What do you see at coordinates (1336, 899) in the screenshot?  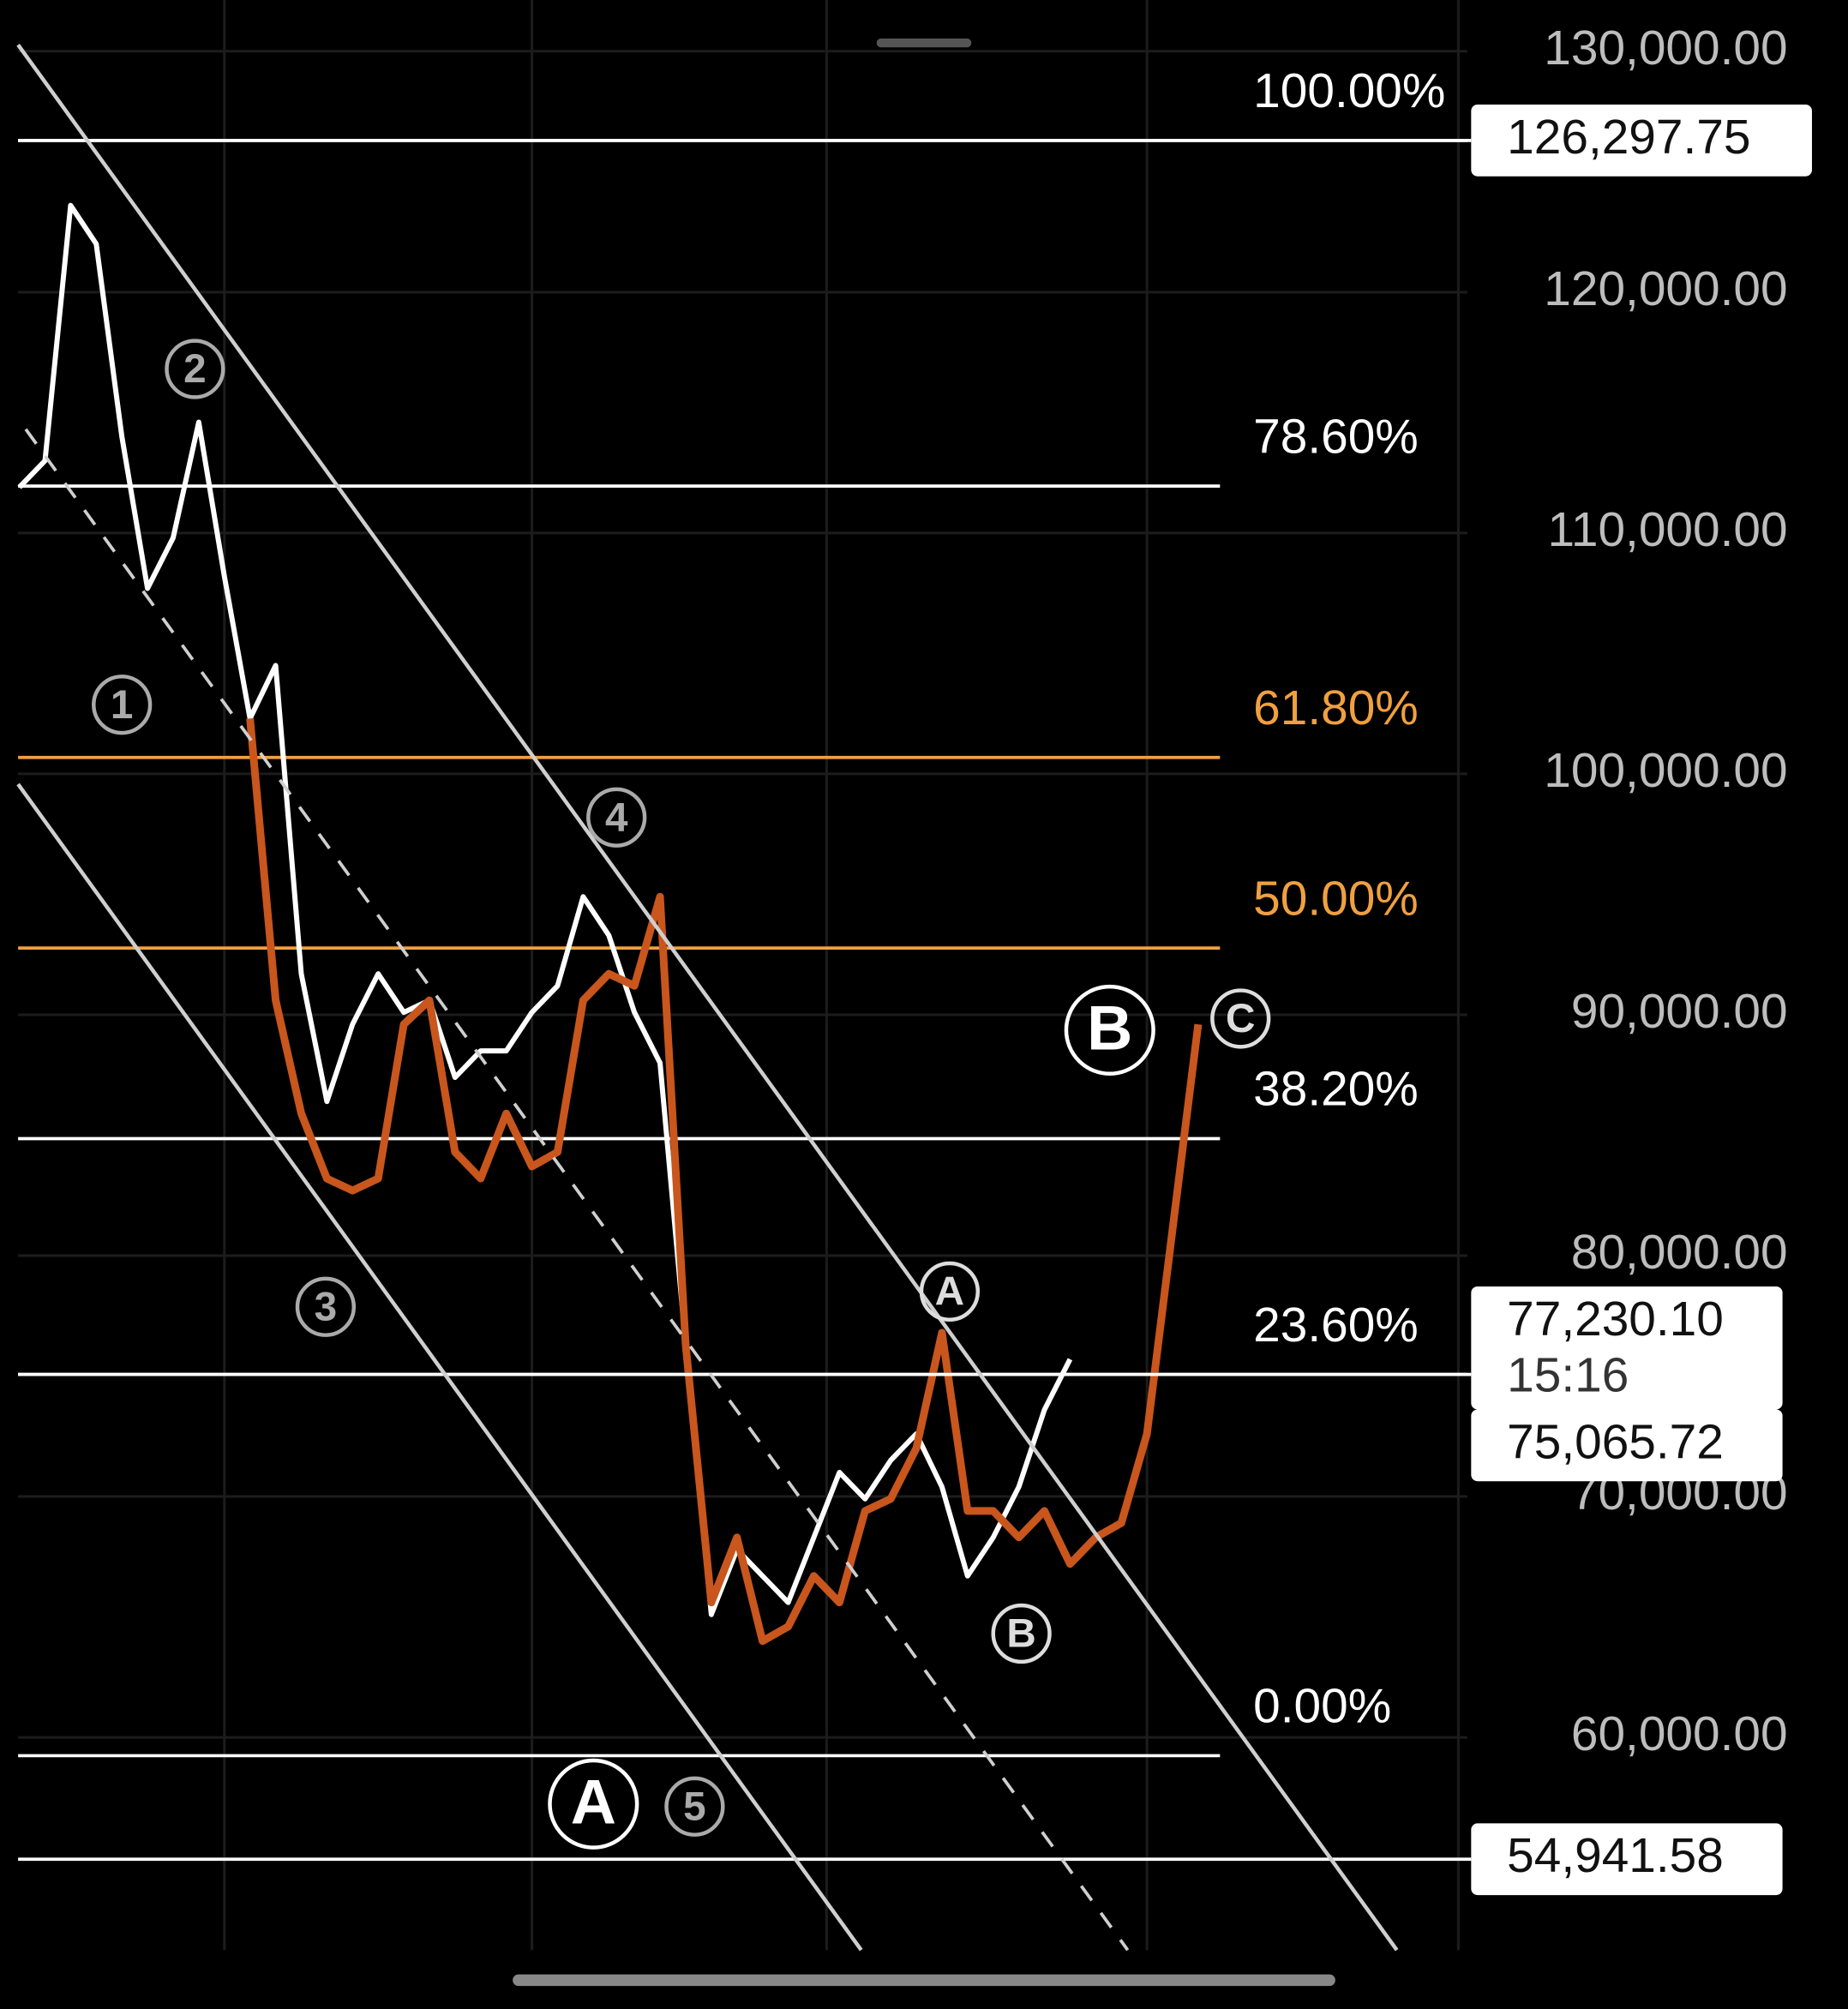 I see `fib-label: 50.00%` at bounding box center [1336, 899].